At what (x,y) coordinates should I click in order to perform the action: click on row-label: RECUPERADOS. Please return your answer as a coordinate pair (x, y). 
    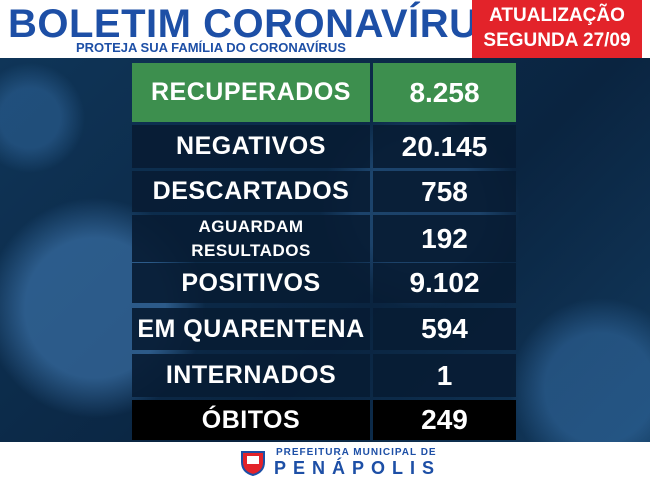
    Looking at the image, I should click on (251, 92).